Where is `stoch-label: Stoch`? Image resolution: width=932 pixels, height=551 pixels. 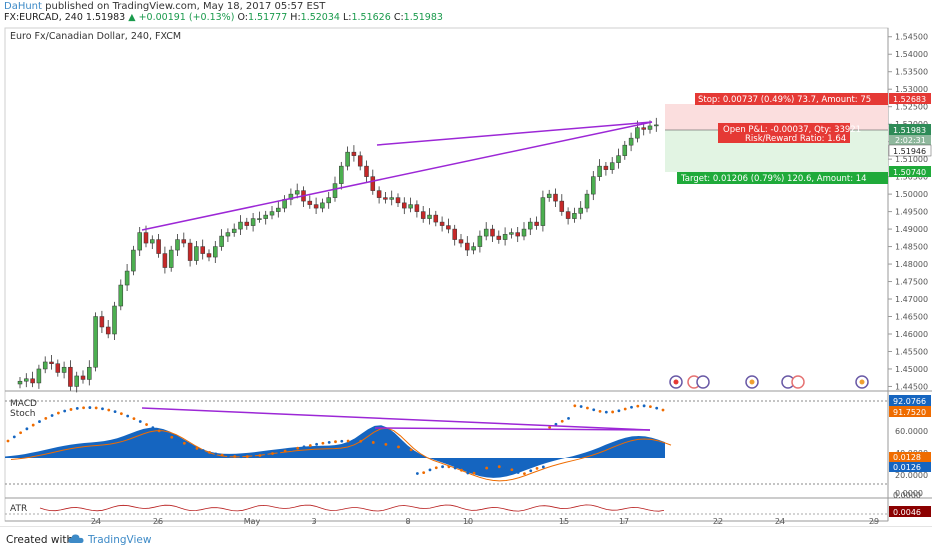
stoch-label: Stoch is located at coordinates (22, 414).